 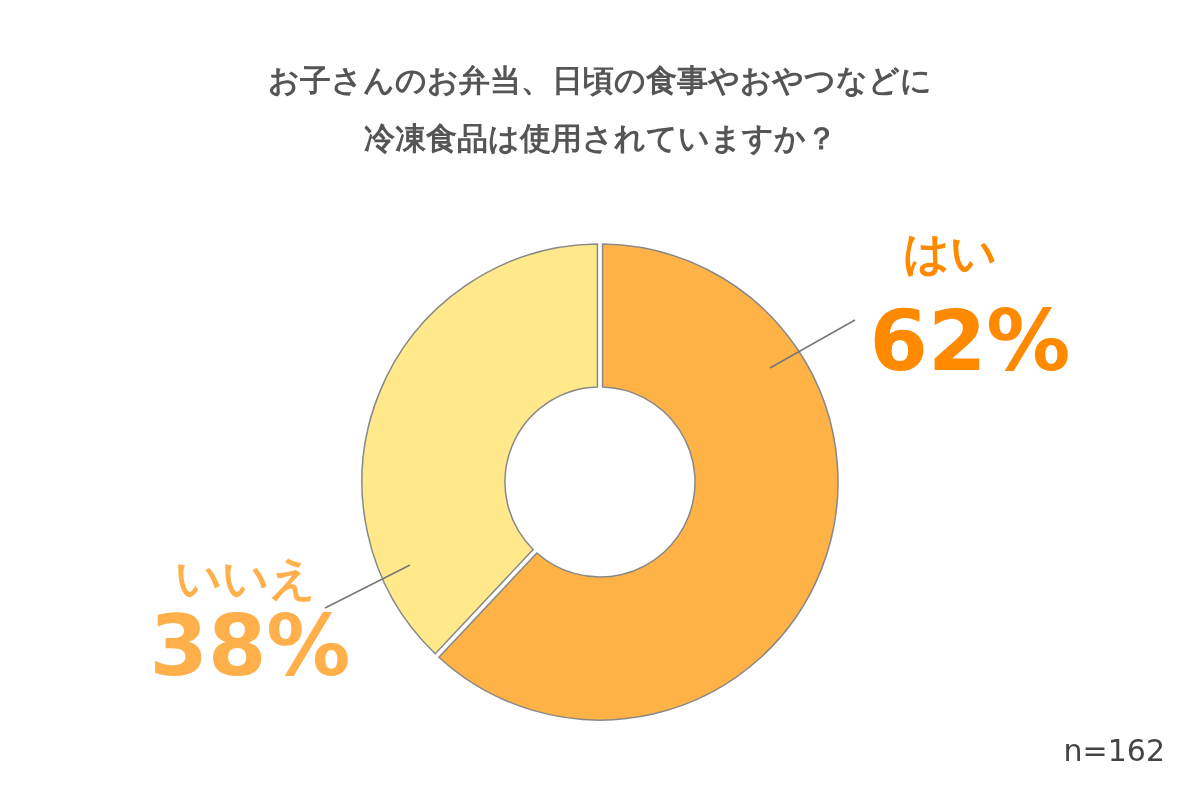 I want to click on donut-slice, so click(x=480, y=449).